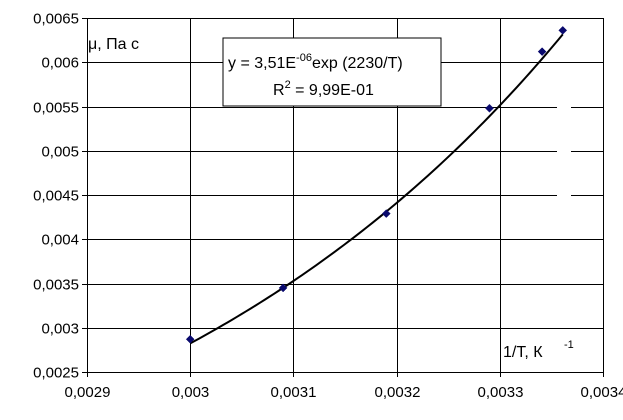 This screenshot has height=420, width=623. I want to click on equation-line-2-sup: 2, so click(288, 85).